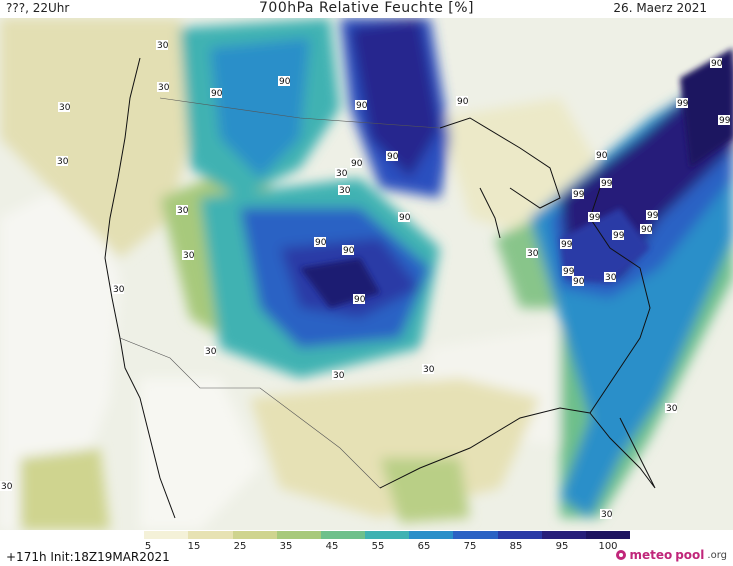 The height and width of the screenshot is (566, 733). Describe the element at coordinates (608, 546) in the screenshot. I see `color-scale-tick: 100` at that location.